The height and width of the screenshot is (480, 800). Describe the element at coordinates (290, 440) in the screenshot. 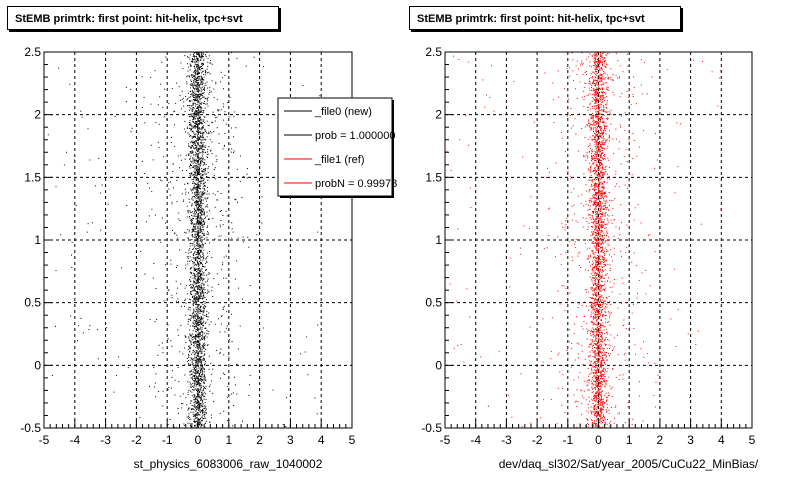

I see `x-tick-label: 3` at that location.